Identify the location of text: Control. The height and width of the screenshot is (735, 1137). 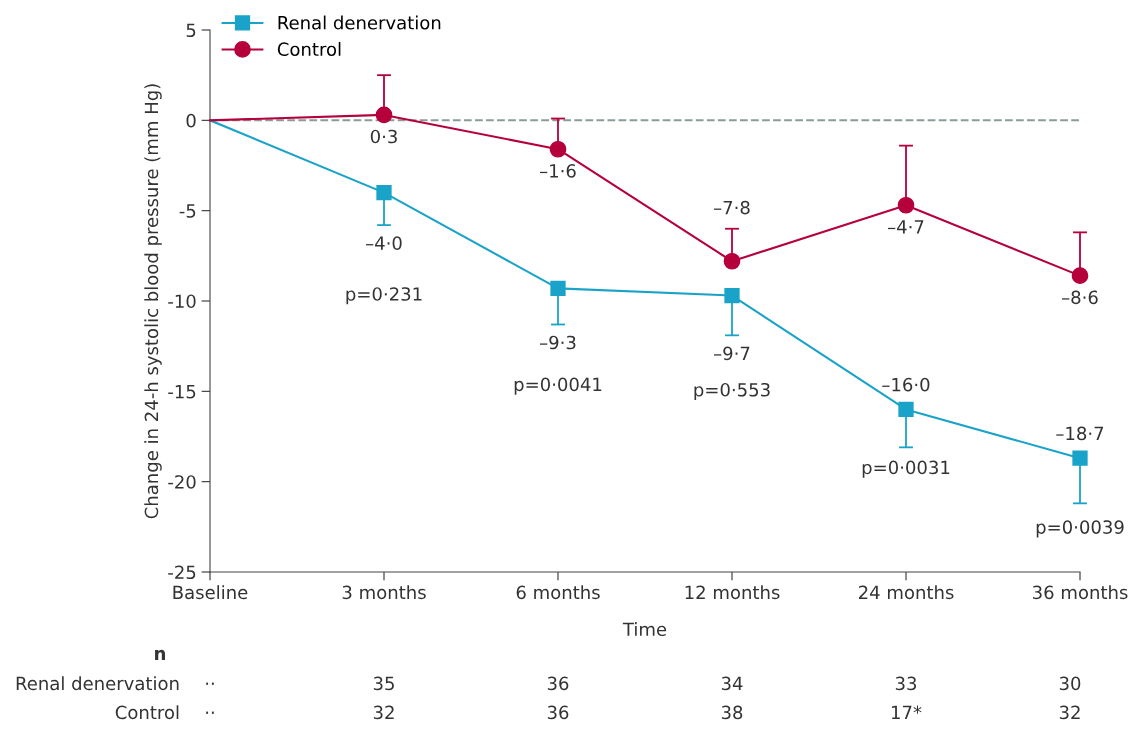
(147, 712).